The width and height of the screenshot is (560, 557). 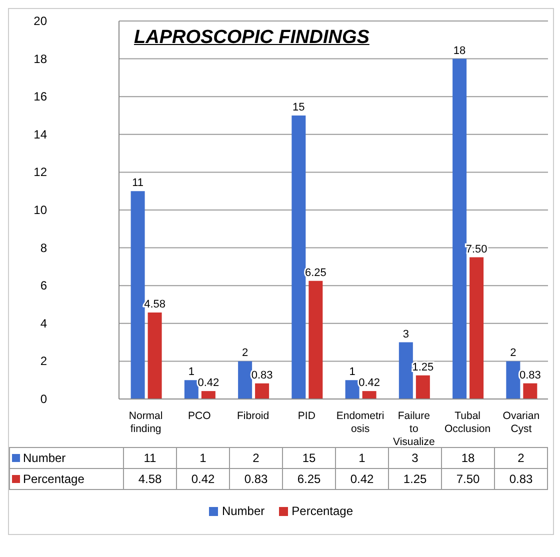 I want to click on y-tick-label: 20, so click(x=41, y=21).